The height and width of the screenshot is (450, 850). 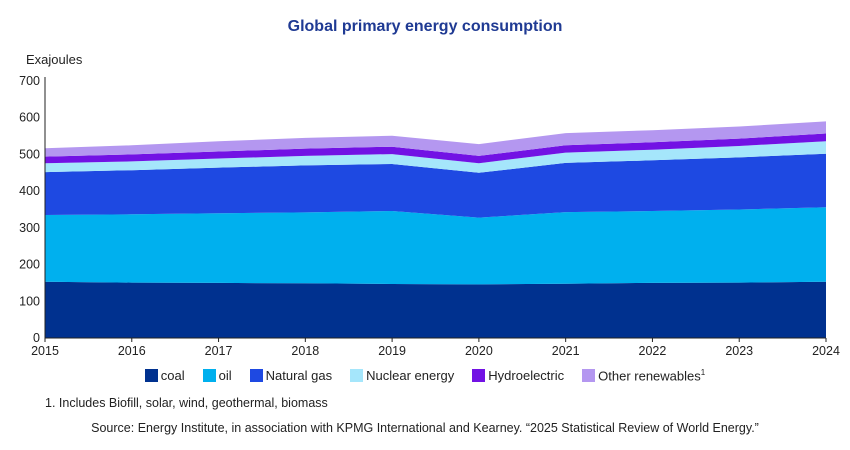 What do you see at coordinates (479, 376) in the screenshot?
I see `legend-swatch-hydroelectric` at bounding box center [479, 376].